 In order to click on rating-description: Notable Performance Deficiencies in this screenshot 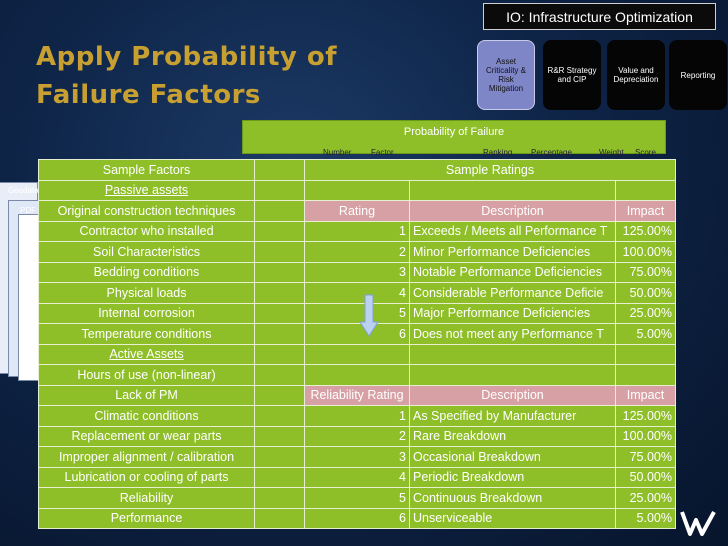, I will do `click(512, 272)`.